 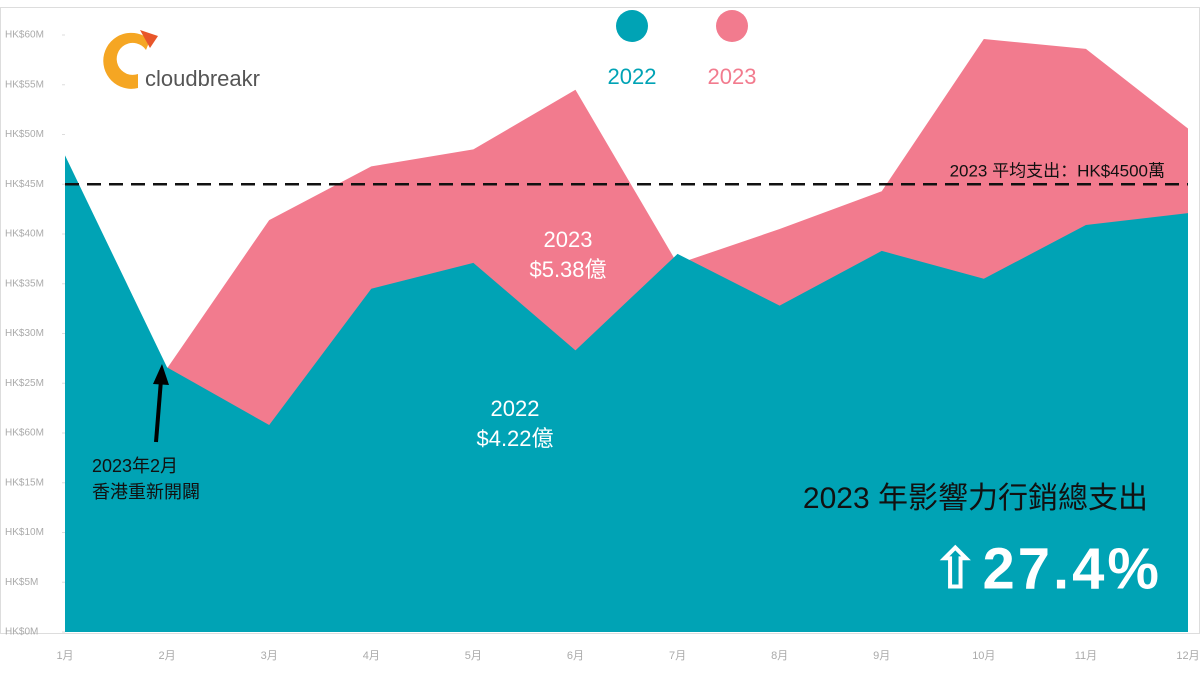 What do you see at coordinates (881, 656) in the screenshot?
I see `x-tick-label: 9月` at bounding box center [881, 656].